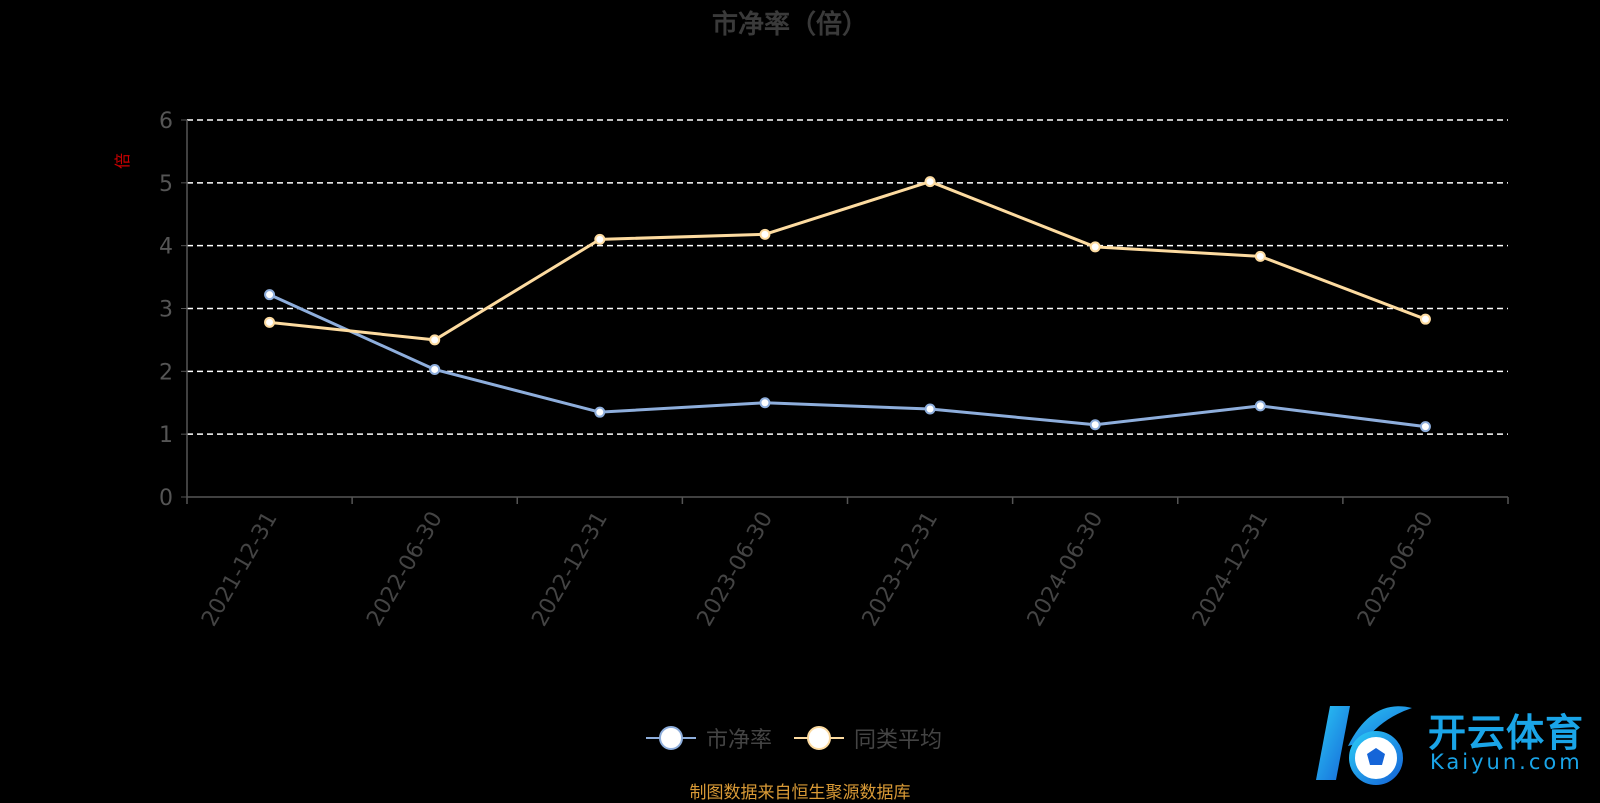 The height and width of the screenshot is (803, 1600). I want to click on legend-swatch-pb, so click(671, 738).